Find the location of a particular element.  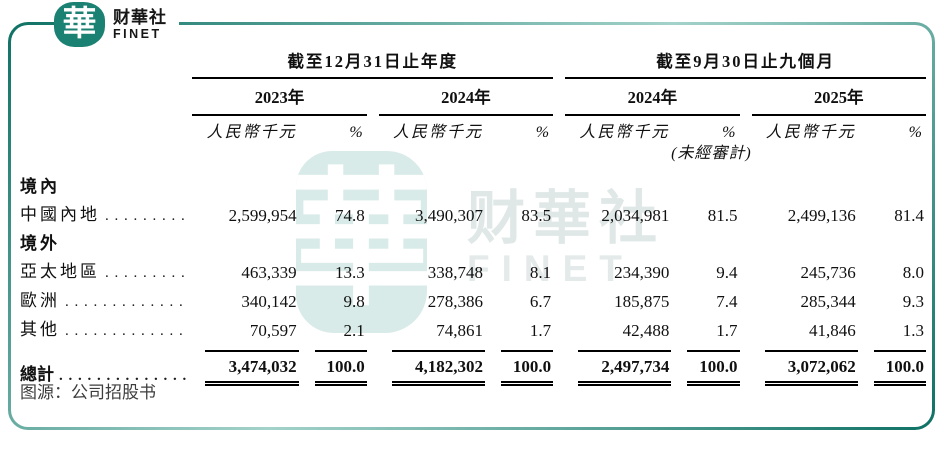

cell-value: 245,736 is located at coordinates (828, 272).